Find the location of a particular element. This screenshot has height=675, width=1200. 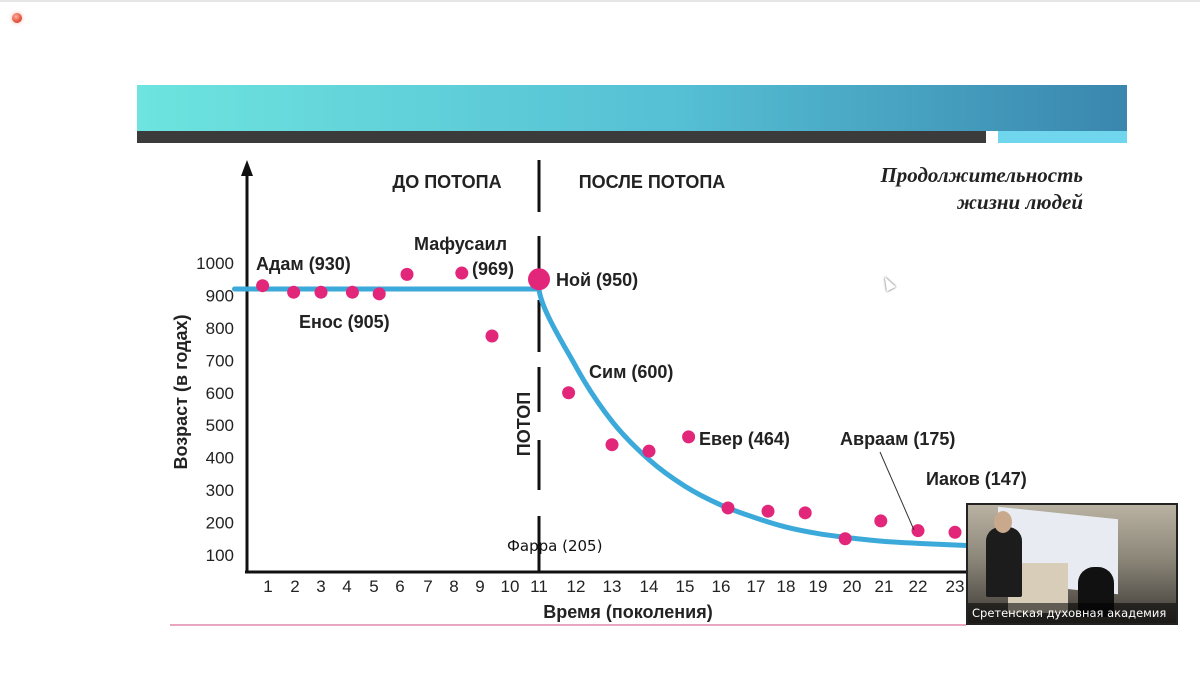

chart-title-line2: жизни людей is located at coordinates (1019, 202).